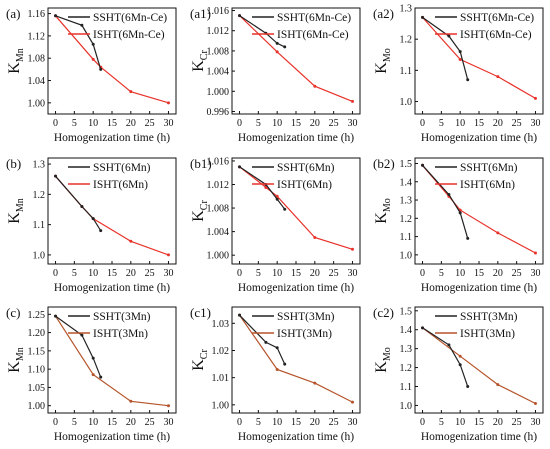 The height and width of the screenshot is (449, 550). I want to click on y-tick-label: 1.12, so click(37, 36).